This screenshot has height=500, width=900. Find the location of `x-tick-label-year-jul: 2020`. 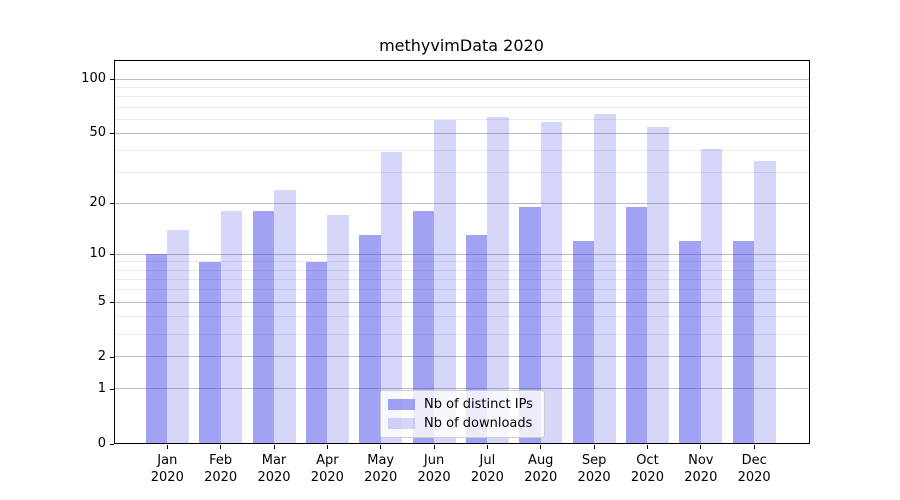

x-tick-label-year-jul: 2020 is located at coordinates (487, 477).